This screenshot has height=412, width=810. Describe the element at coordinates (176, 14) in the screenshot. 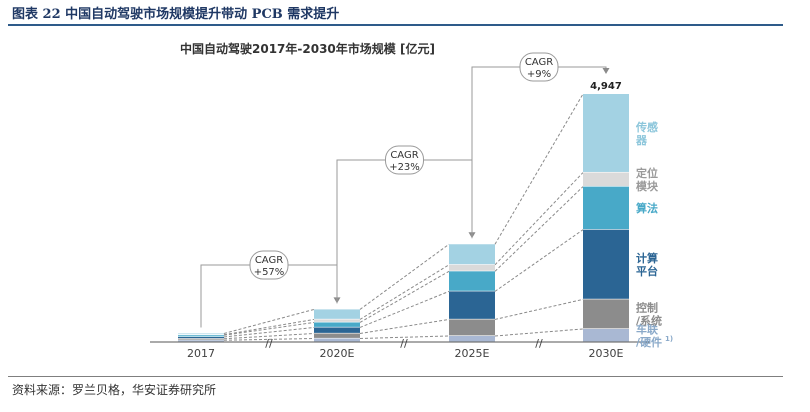

I see `figure-title: 图表 22 中国自动驾驶市场规模提升带动 PCB 需求提升` at that location.